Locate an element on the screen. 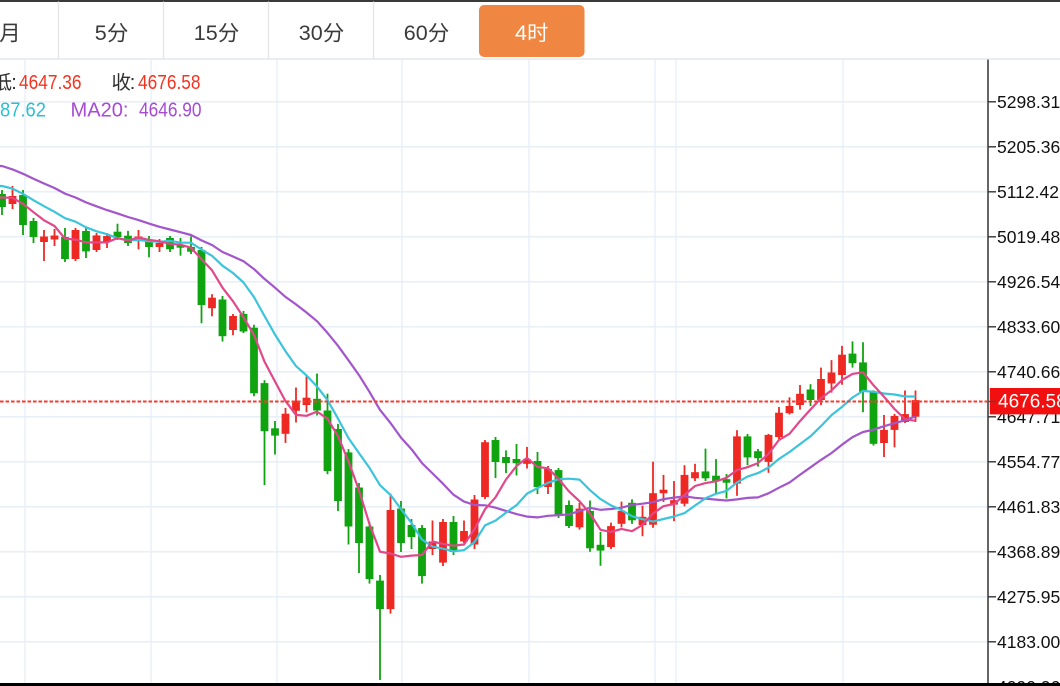 This screenshot has height=686, width=1060. svg-text: 5 is located at coordinates (101, 33).